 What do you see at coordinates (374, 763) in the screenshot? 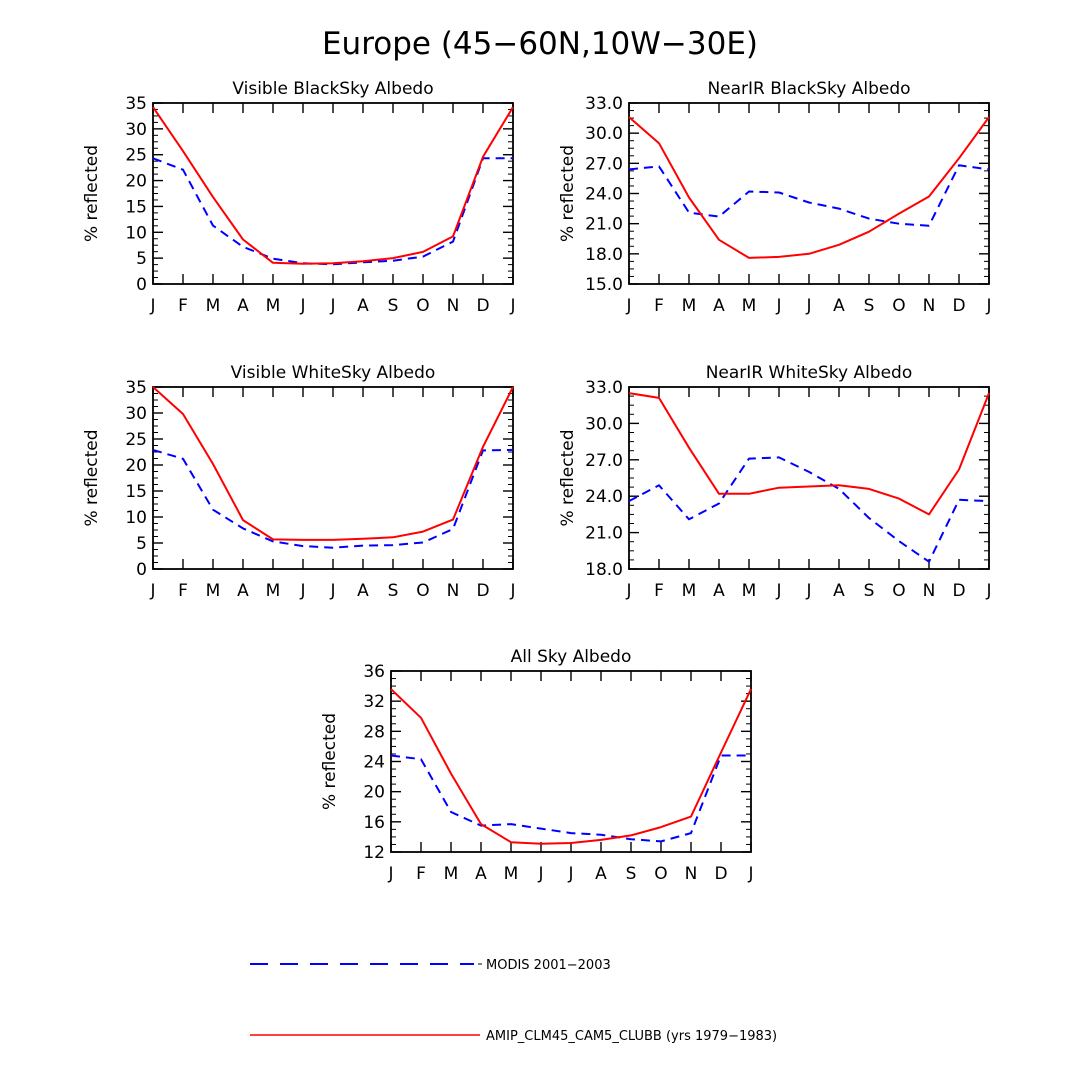
I see `y-tick-label: 24` at bounding box center [374, 763].